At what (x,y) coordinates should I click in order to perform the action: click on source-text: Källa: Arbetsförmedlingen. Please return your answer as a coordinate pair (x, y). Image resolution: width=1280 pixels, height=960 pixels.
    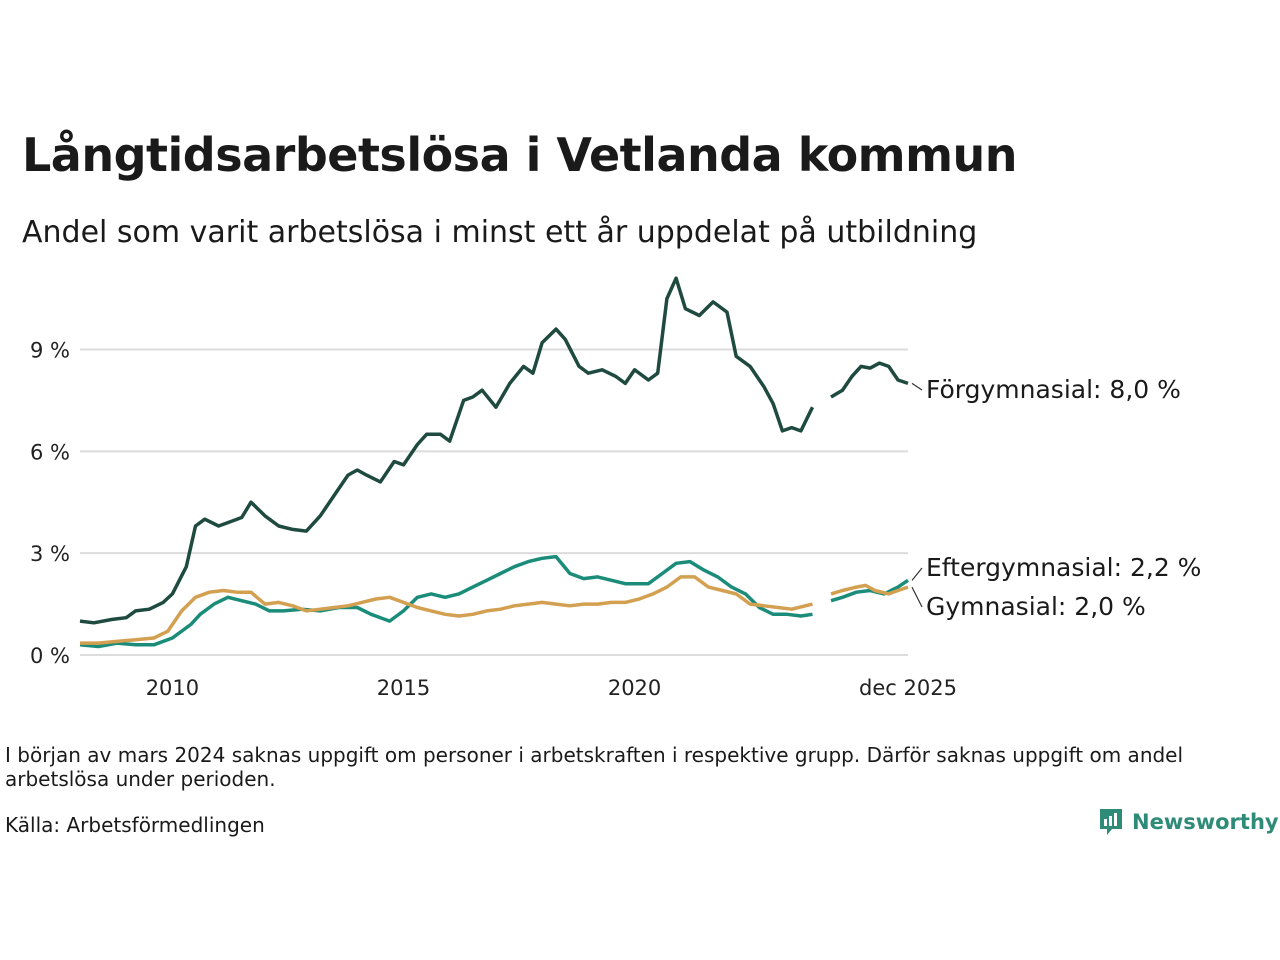
    Looking at the image, I should click on (135, 825).